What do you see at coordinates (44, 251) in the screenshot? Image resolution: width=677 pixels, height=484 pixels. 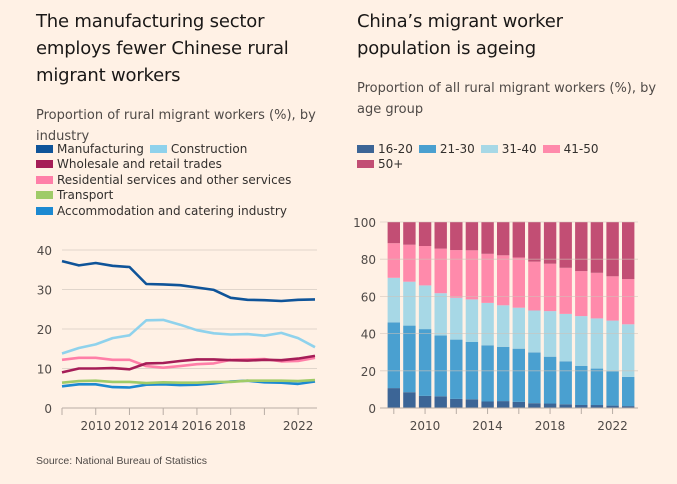 I see `y-tick-label: 40` at bounding box center [44, 251].